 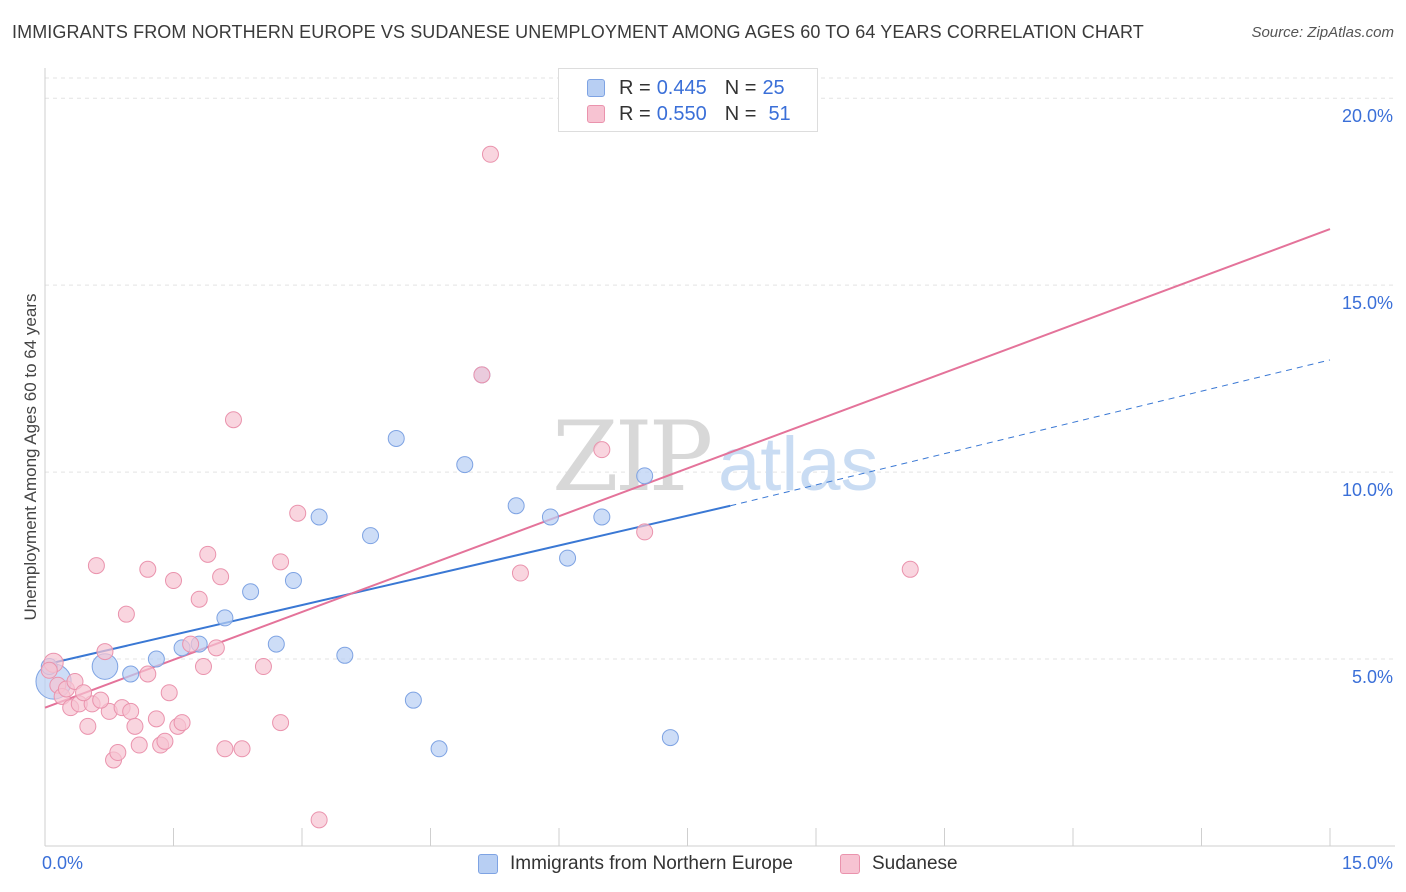 I want to click on watermark: ZIP atlas, so click(x=715, y=457).